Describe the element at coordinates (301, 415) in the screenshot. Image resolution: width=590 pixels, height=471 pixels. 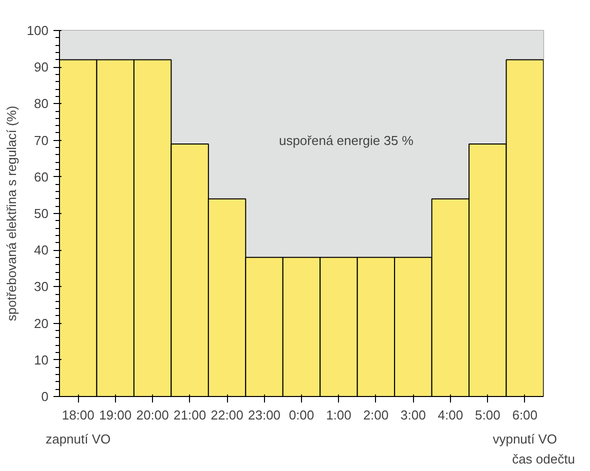
I see `x-tick-label: 0:00` at that location.